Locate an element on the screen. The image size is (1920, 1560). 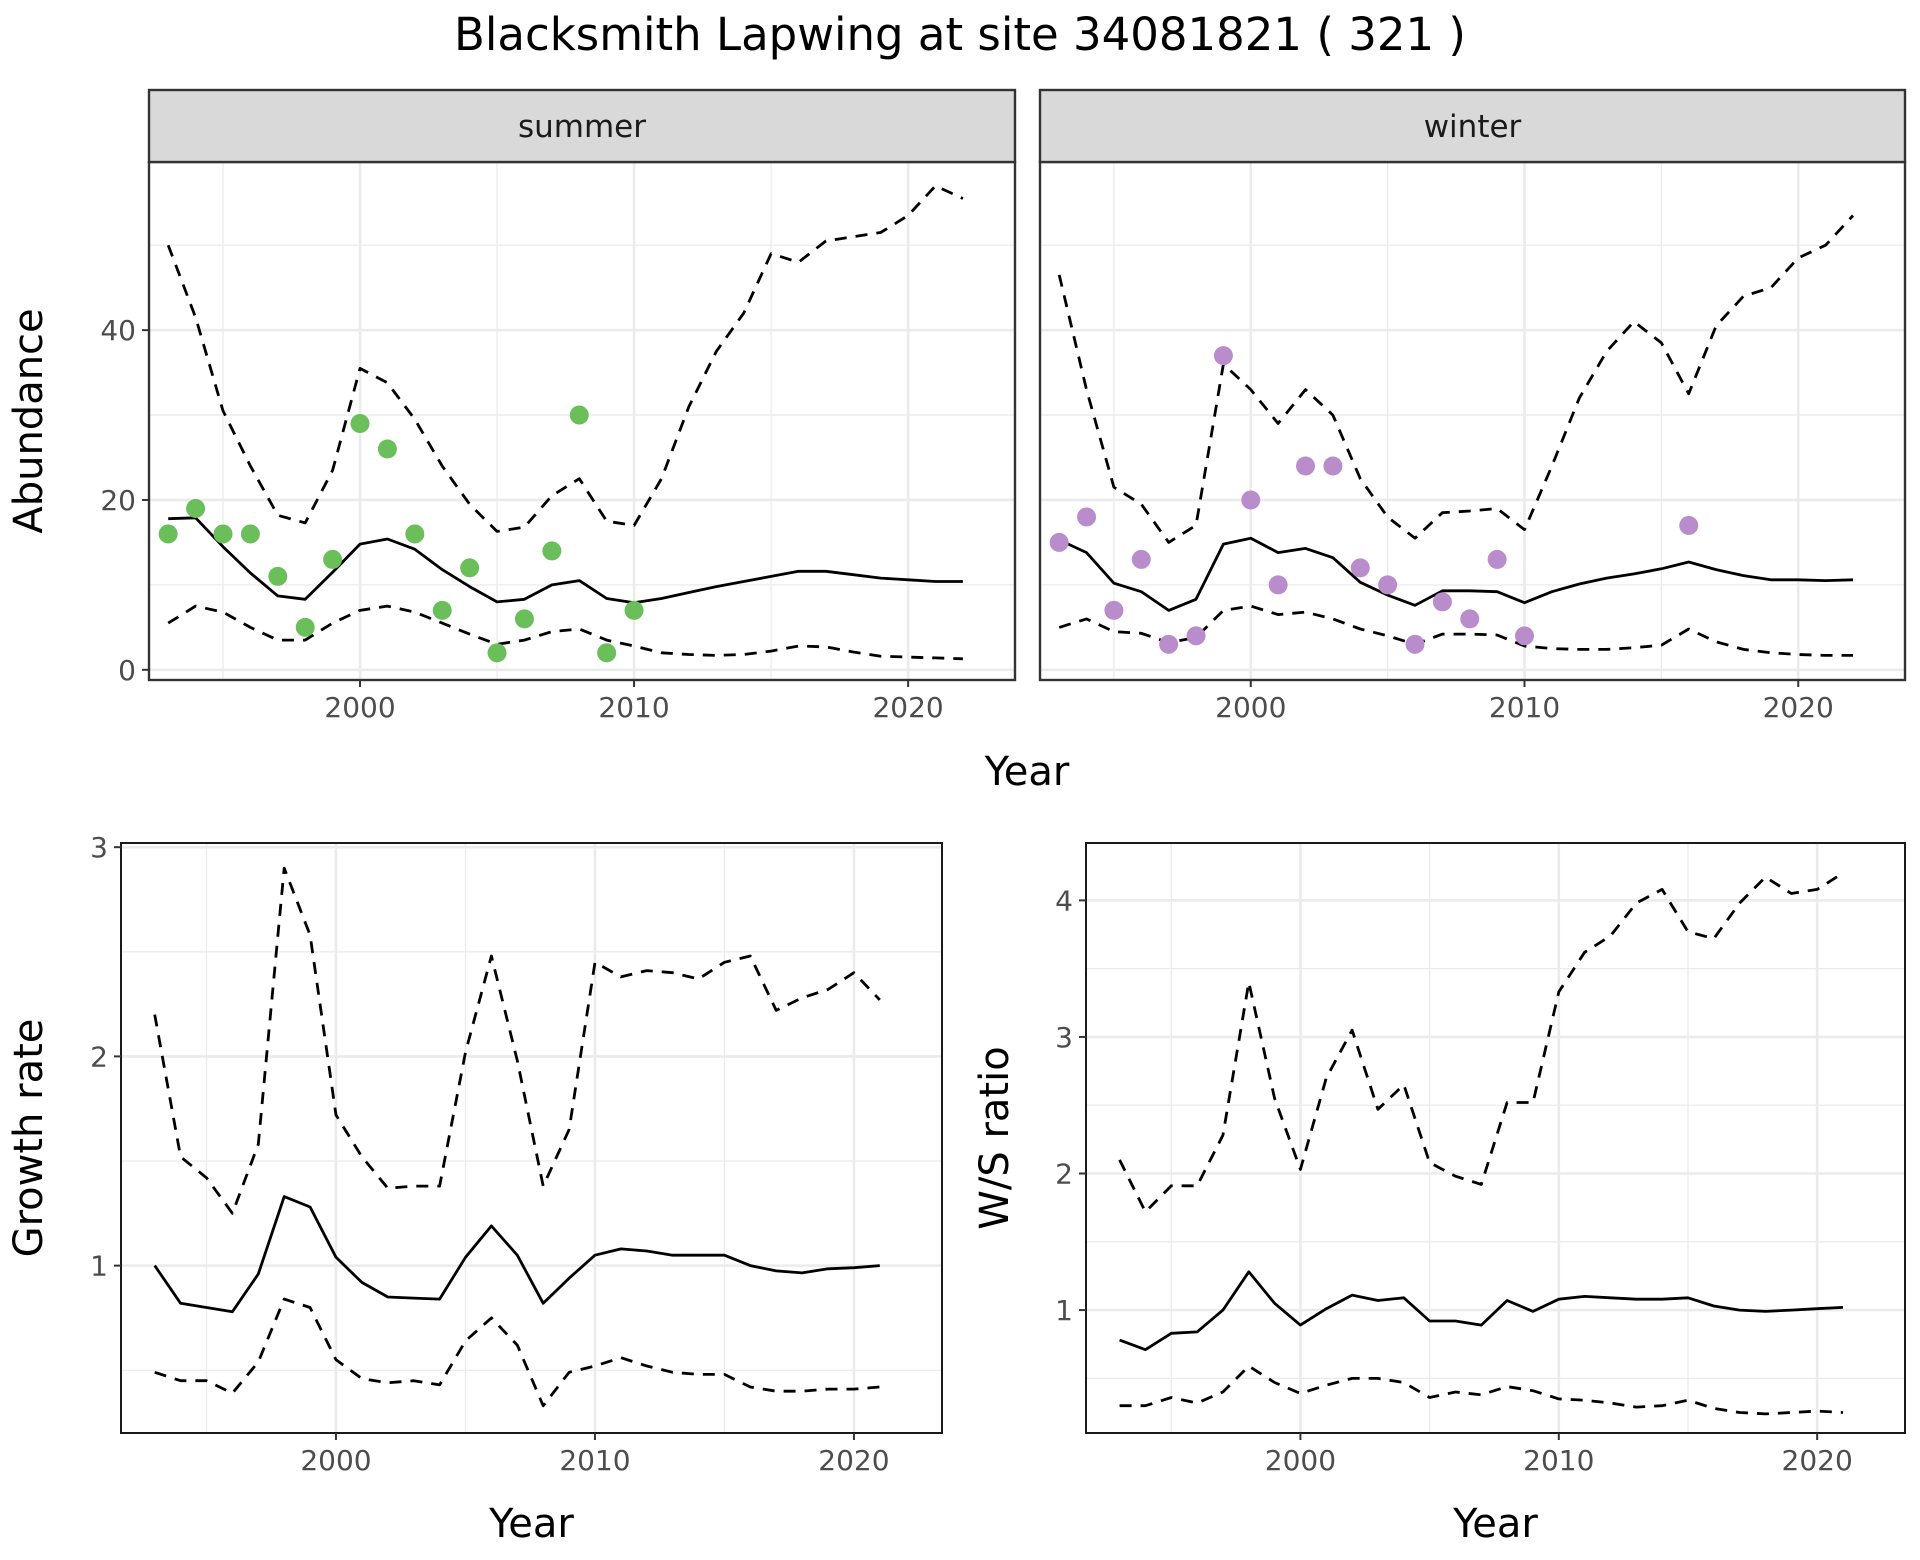
y-tick-label: 0 is located at coordinates (127, 670).